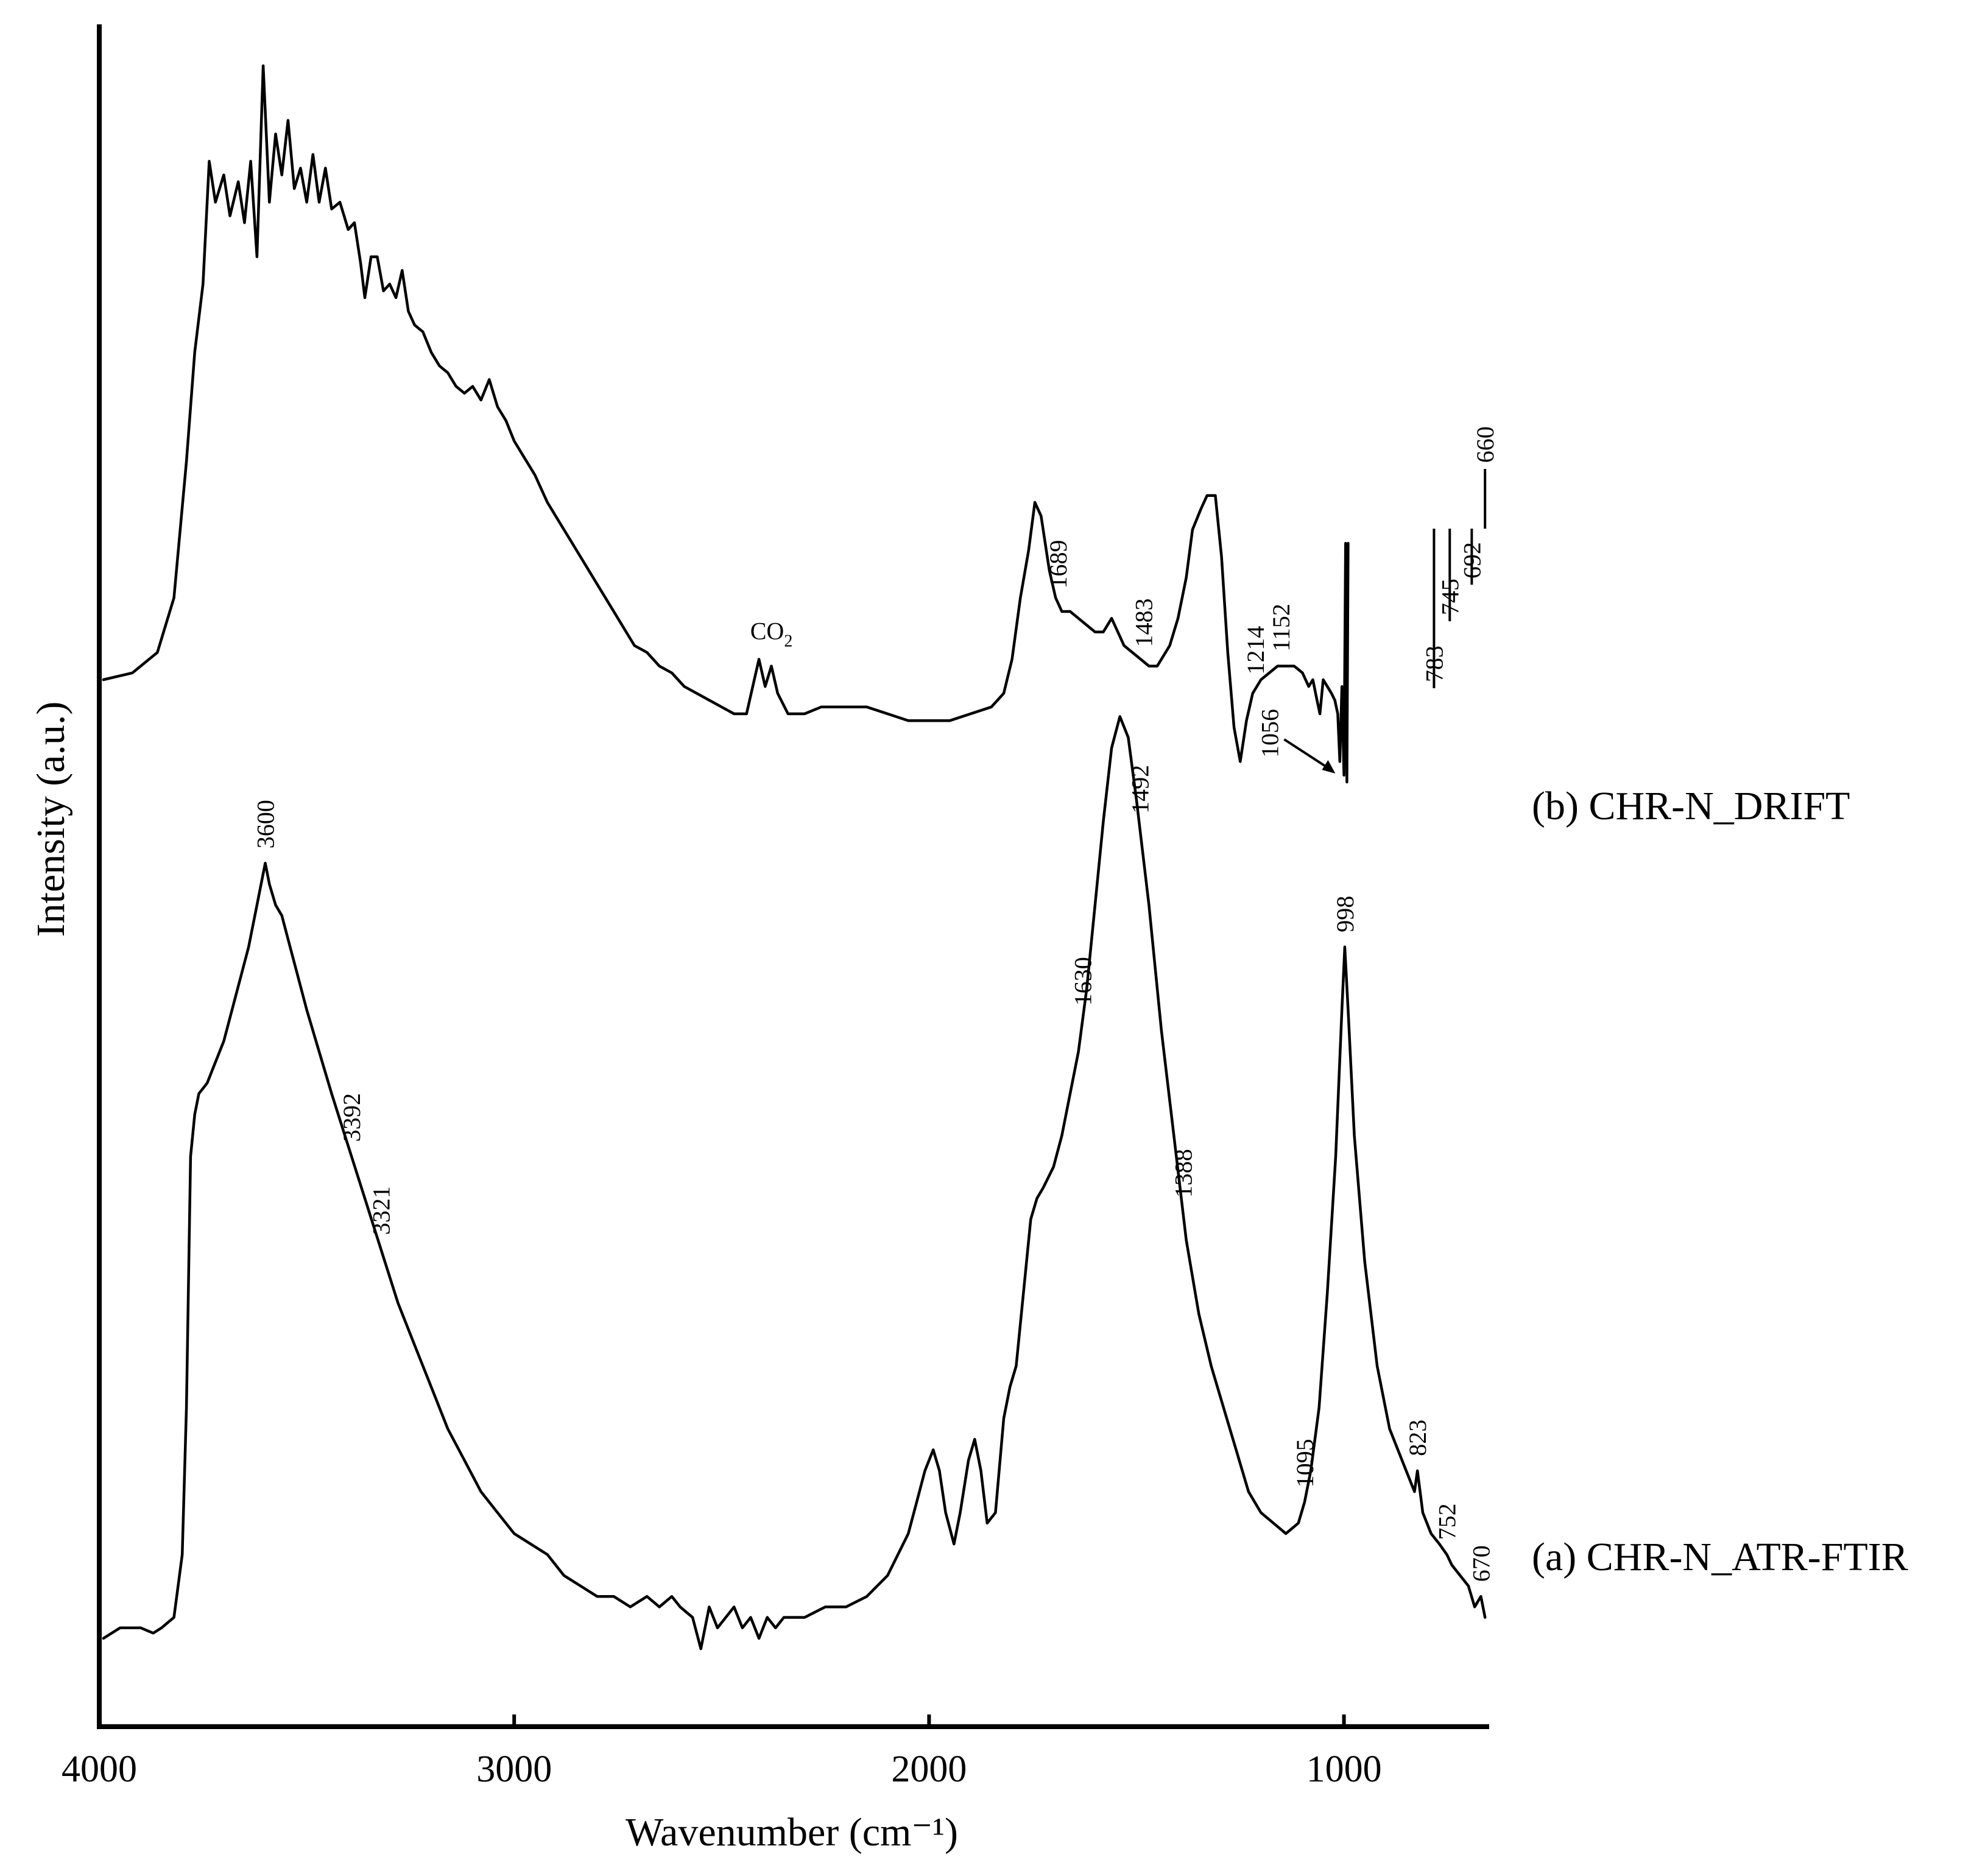 The image size is (1988, 1871). What do you see at coordinates (1691, 806) in the screenshot?
I see `series-label: (b) CHR-N_DRIFT` at bounding box center [1691, 806].